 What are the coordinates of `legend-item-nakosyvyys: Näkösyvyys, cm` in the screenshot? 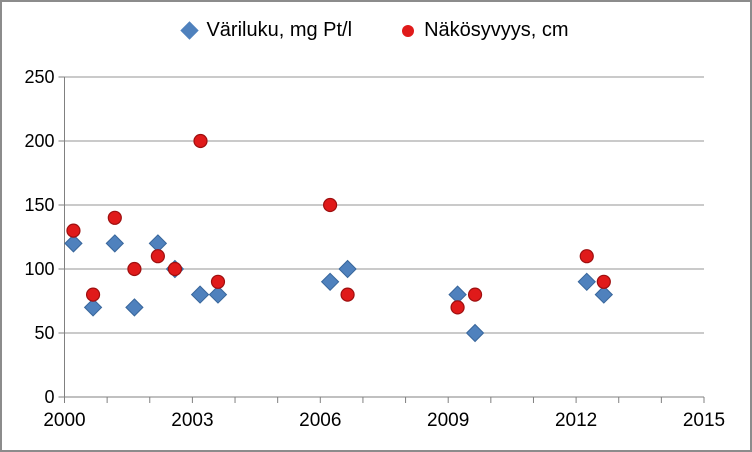 It's located at (485, 30).